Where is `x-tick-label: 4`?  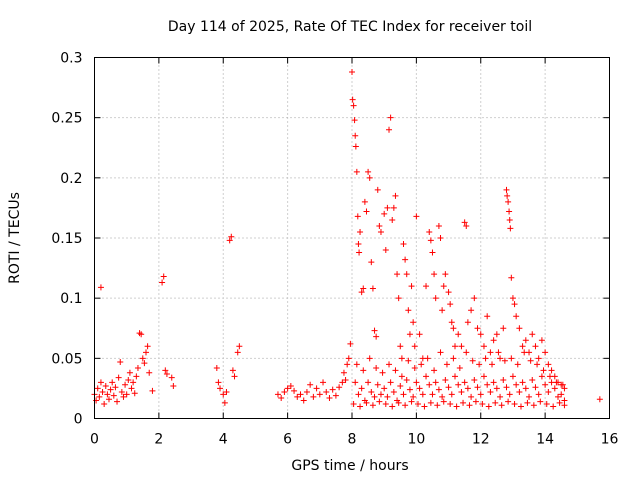 x-tick-label: 4 is located at coordinates (223, 440).